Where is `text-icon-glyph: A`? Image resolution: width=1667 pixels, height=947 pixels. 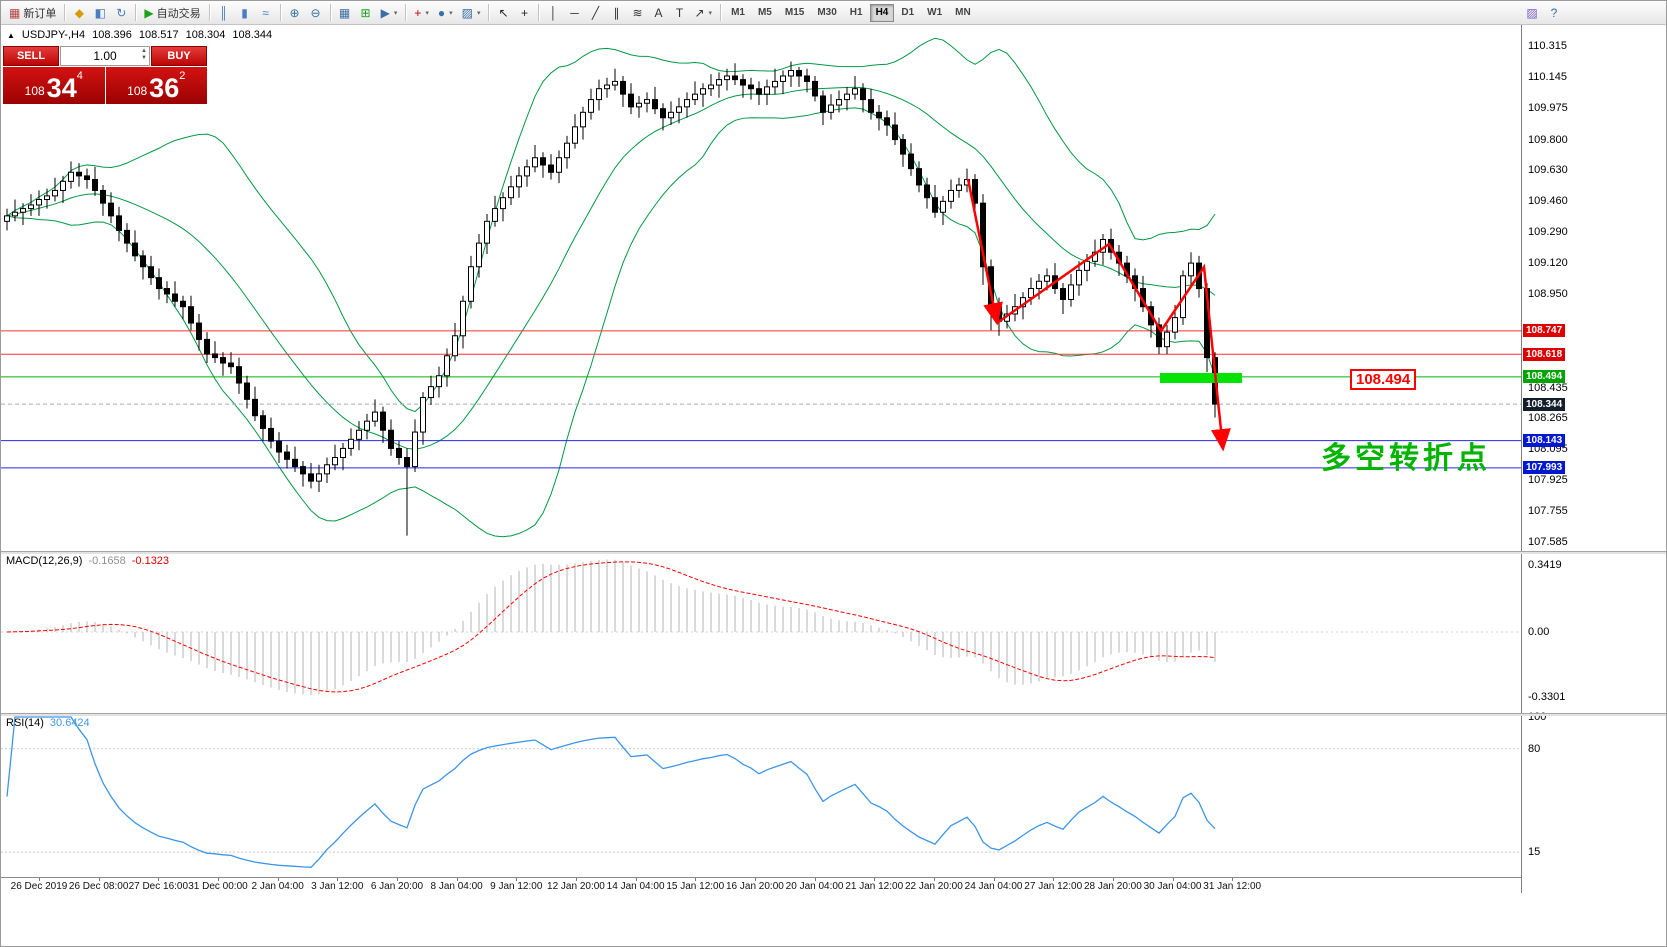
text-icon-glyph: A is located at coordinates (658, 12).